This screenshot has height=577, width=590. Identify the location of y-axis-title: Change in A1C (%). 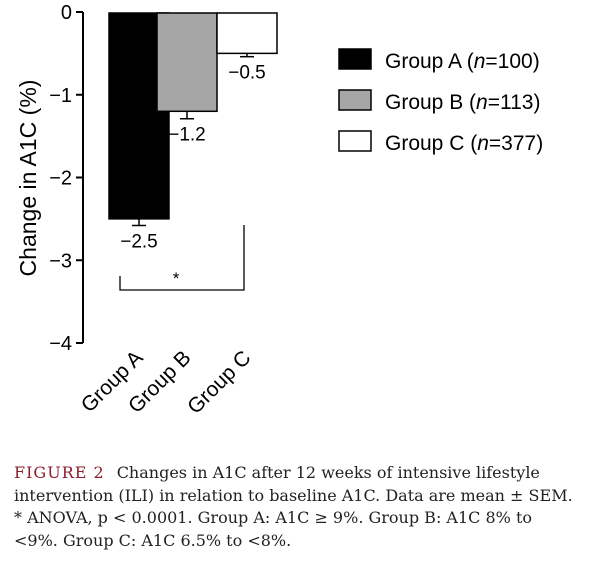
(28, 178).